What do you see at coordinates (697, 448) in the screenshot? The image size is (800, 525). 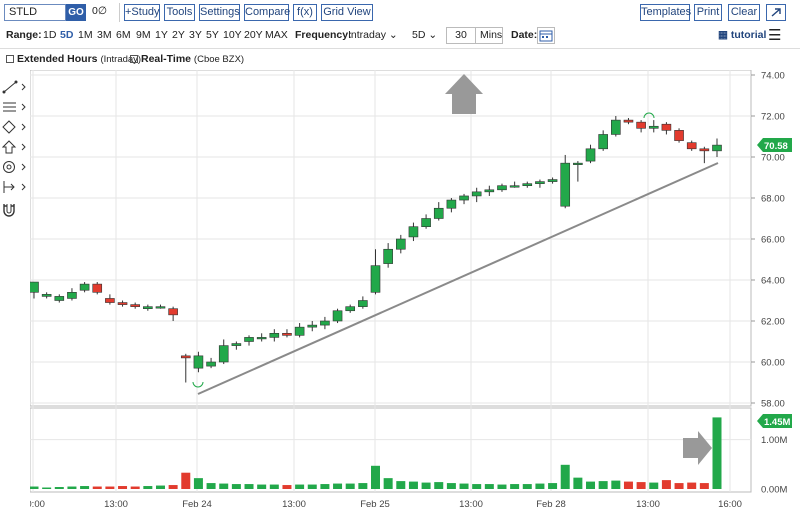 I see `right-arrow-annotation` at bounding box center [697, 448].